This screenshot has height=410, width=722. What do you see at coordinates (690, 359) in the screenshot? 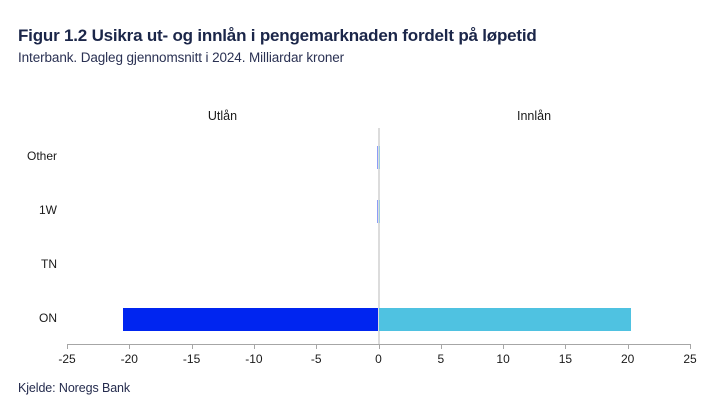
I see `x-axis-tick-label: 25` at bounding box center [690, 359].